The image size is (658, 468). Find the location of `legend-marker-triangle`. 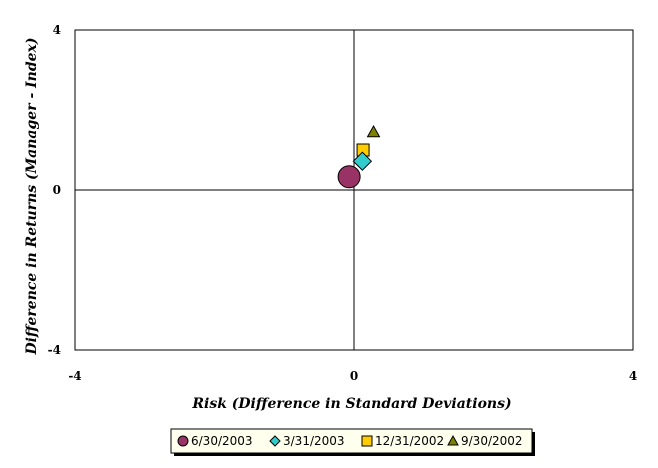

legend-marker-triangle is located at coordinates (453, 440).